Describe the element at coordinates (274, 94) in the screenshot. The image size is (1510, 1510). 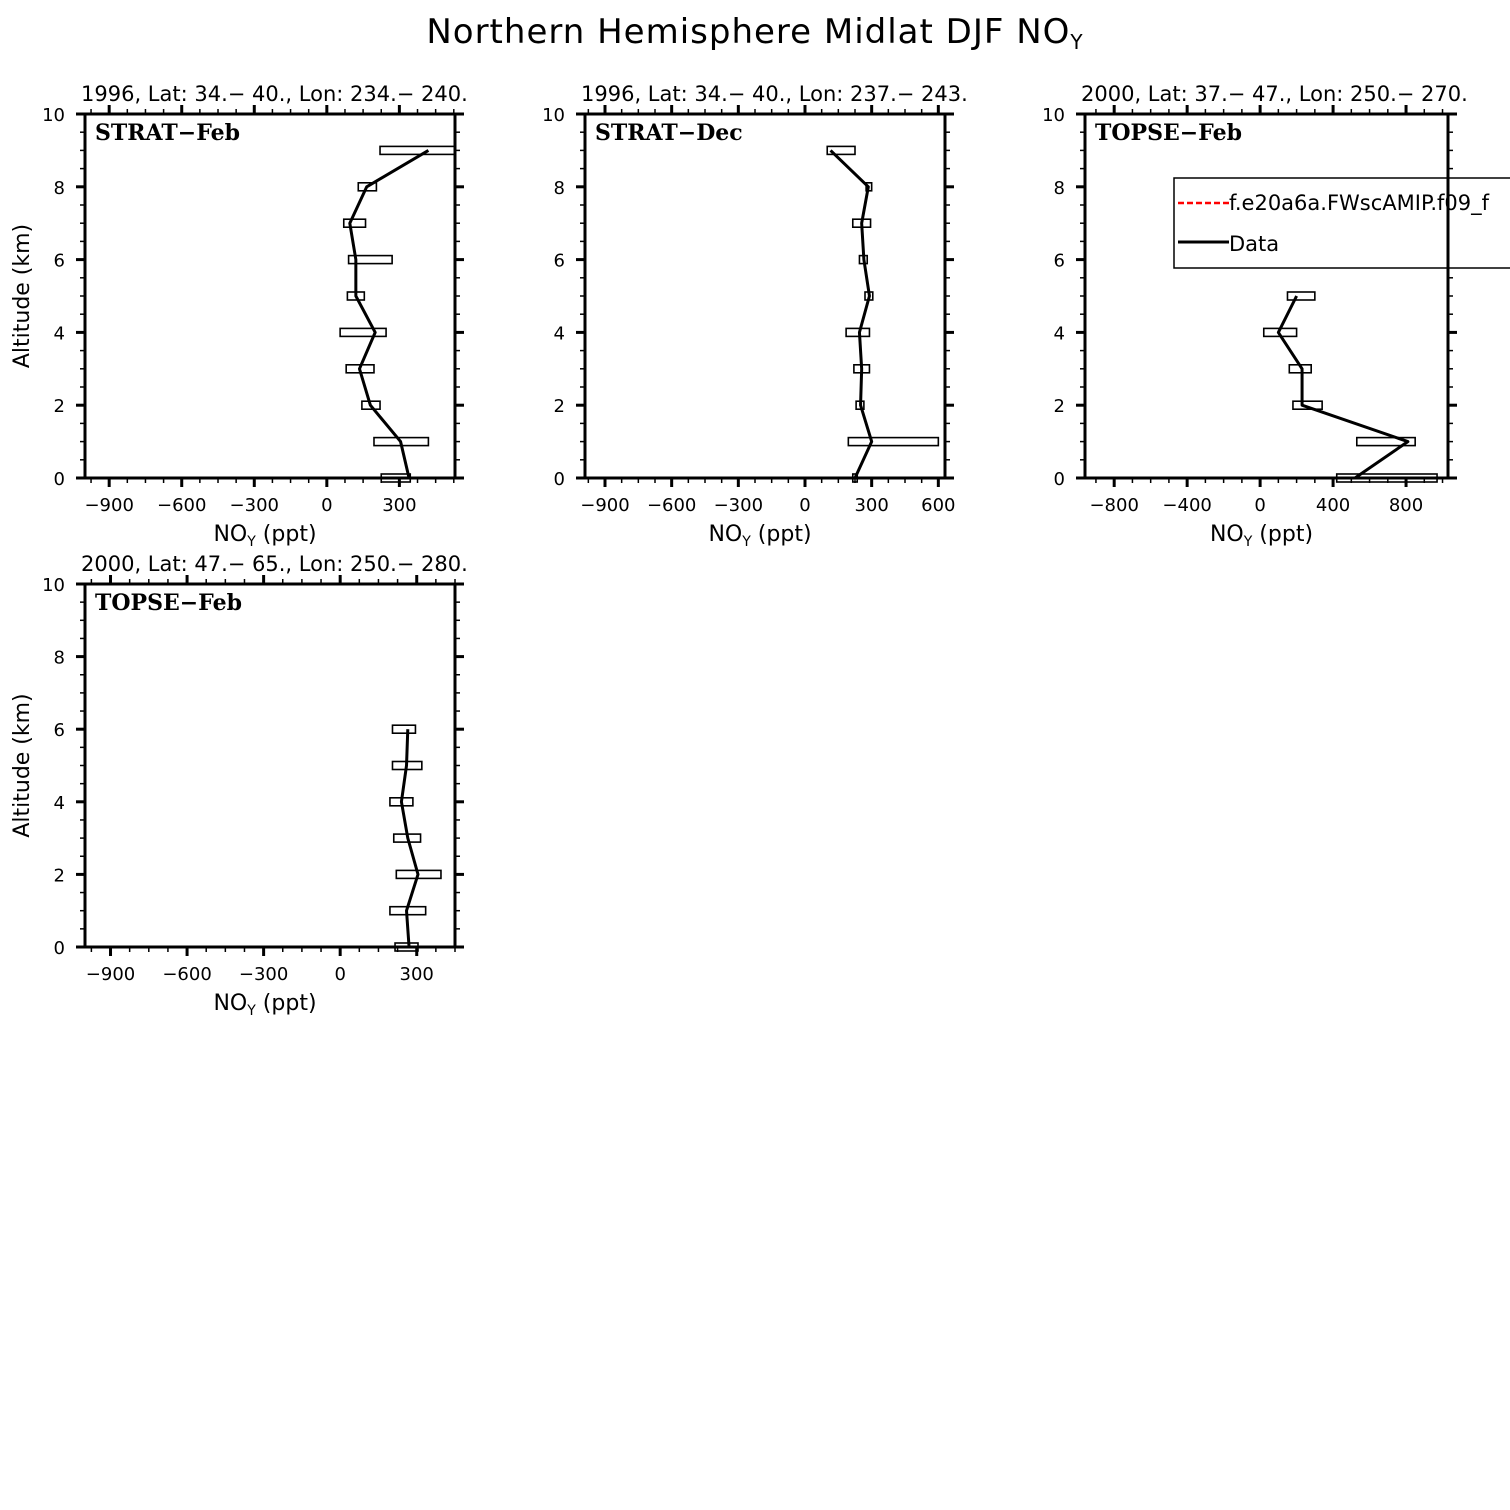
I see `panel-title: 1996, Lat: 34.− 40., Lon: 234.− 240.` at that location.